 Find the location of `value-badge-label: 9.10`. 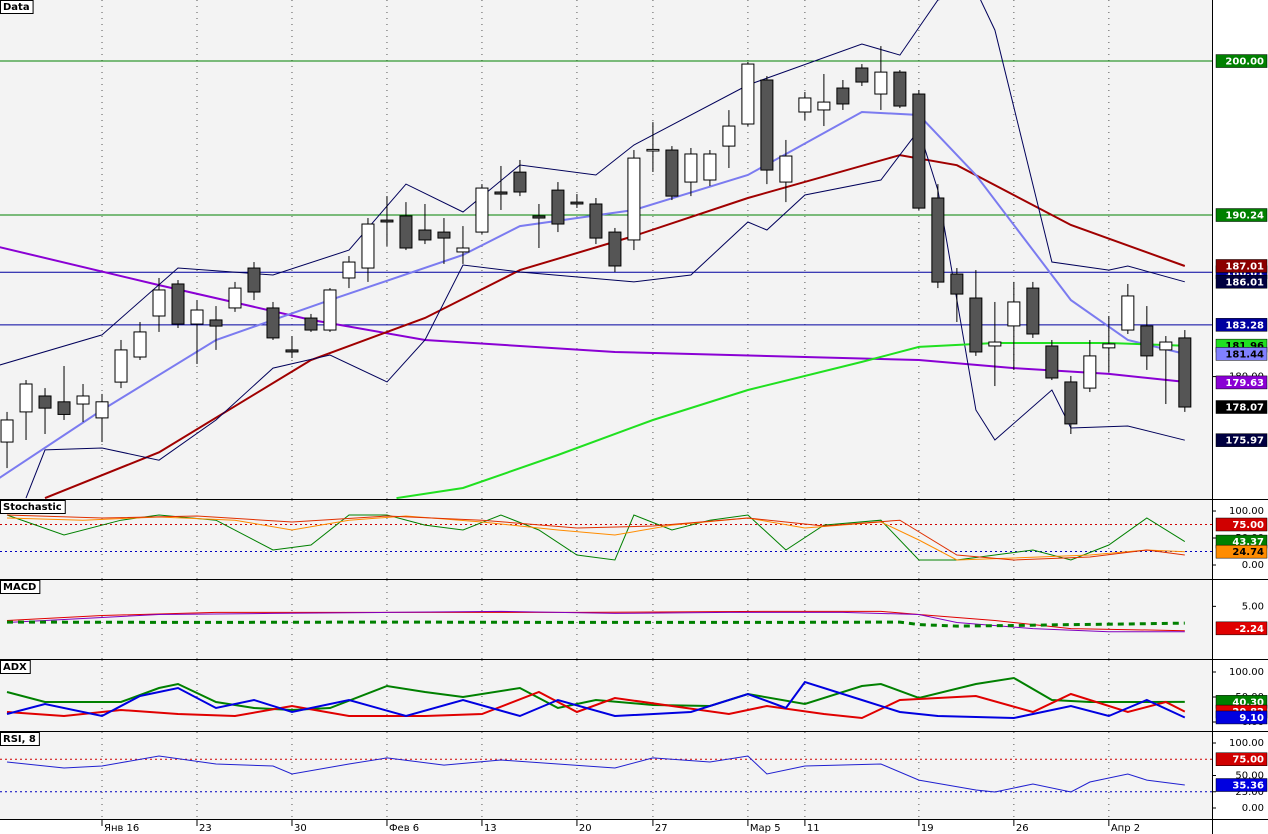

value-badge-label: 9.10 is located at coordinates (1251, 718).